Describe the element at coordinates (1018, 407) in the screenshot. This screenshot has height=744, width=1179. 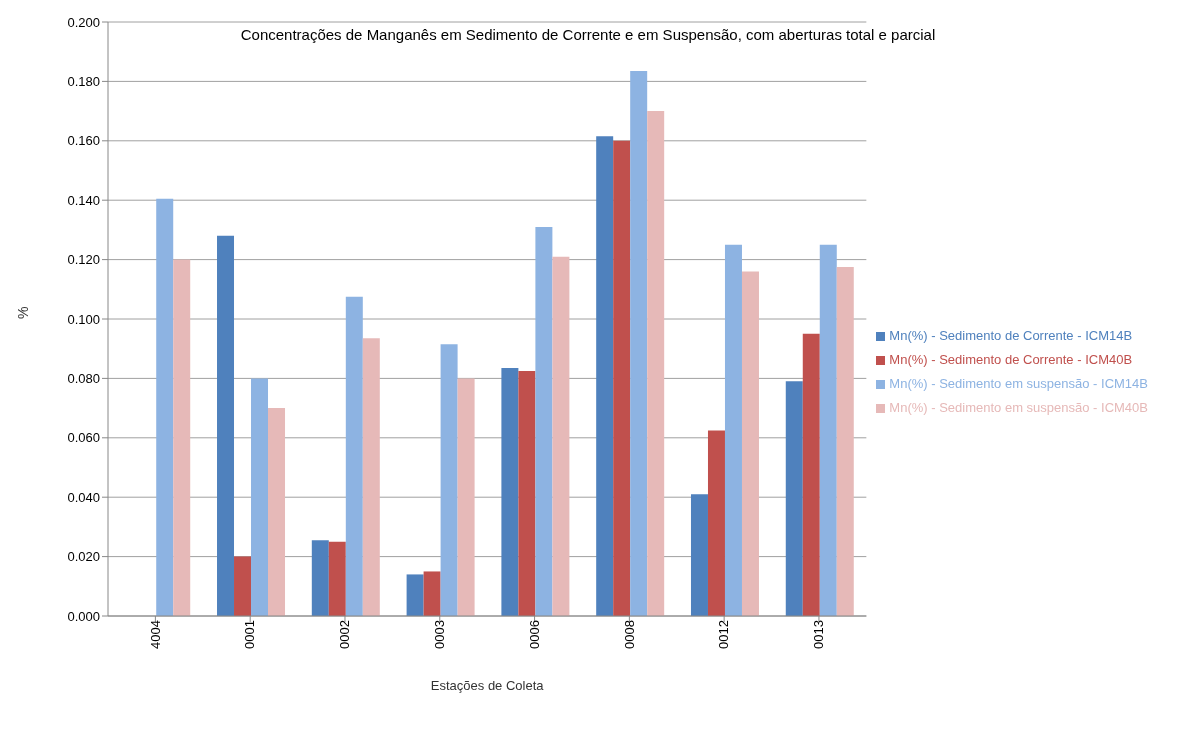
I see `legend-label: Mn(%) - Sedimento em suspensão - ICM40B` at that location.